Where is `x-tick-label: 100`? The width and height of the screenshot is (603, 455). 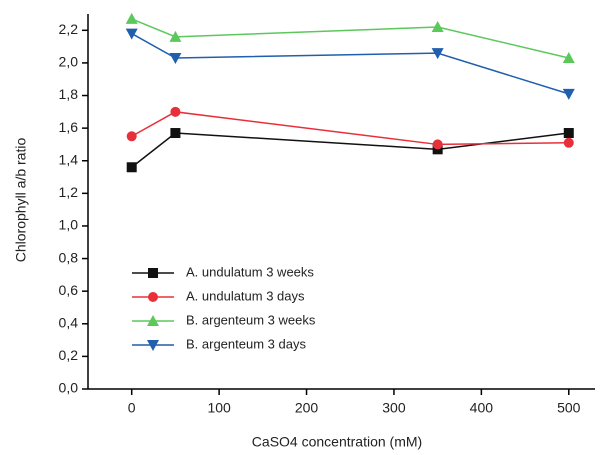 x-tick-label: 100 is located at coordinates (219, 408).